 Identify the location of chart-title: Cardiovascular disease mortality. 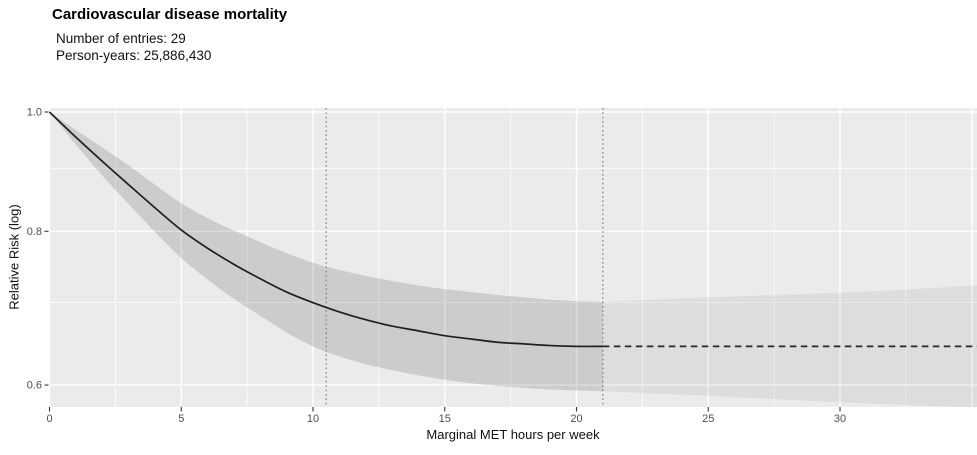
(170, 14).